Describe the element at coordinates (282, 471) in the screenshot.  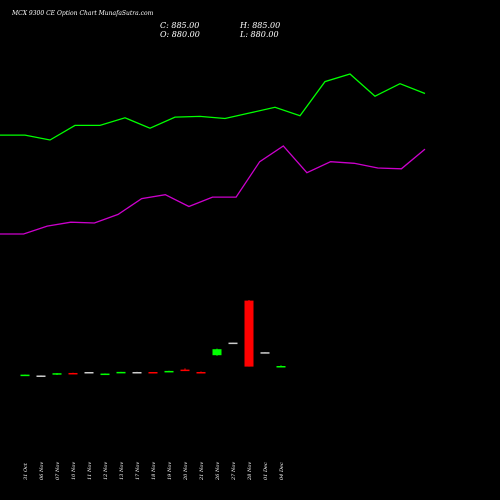
I see `x-tick-label: 04 Dec` at that location.